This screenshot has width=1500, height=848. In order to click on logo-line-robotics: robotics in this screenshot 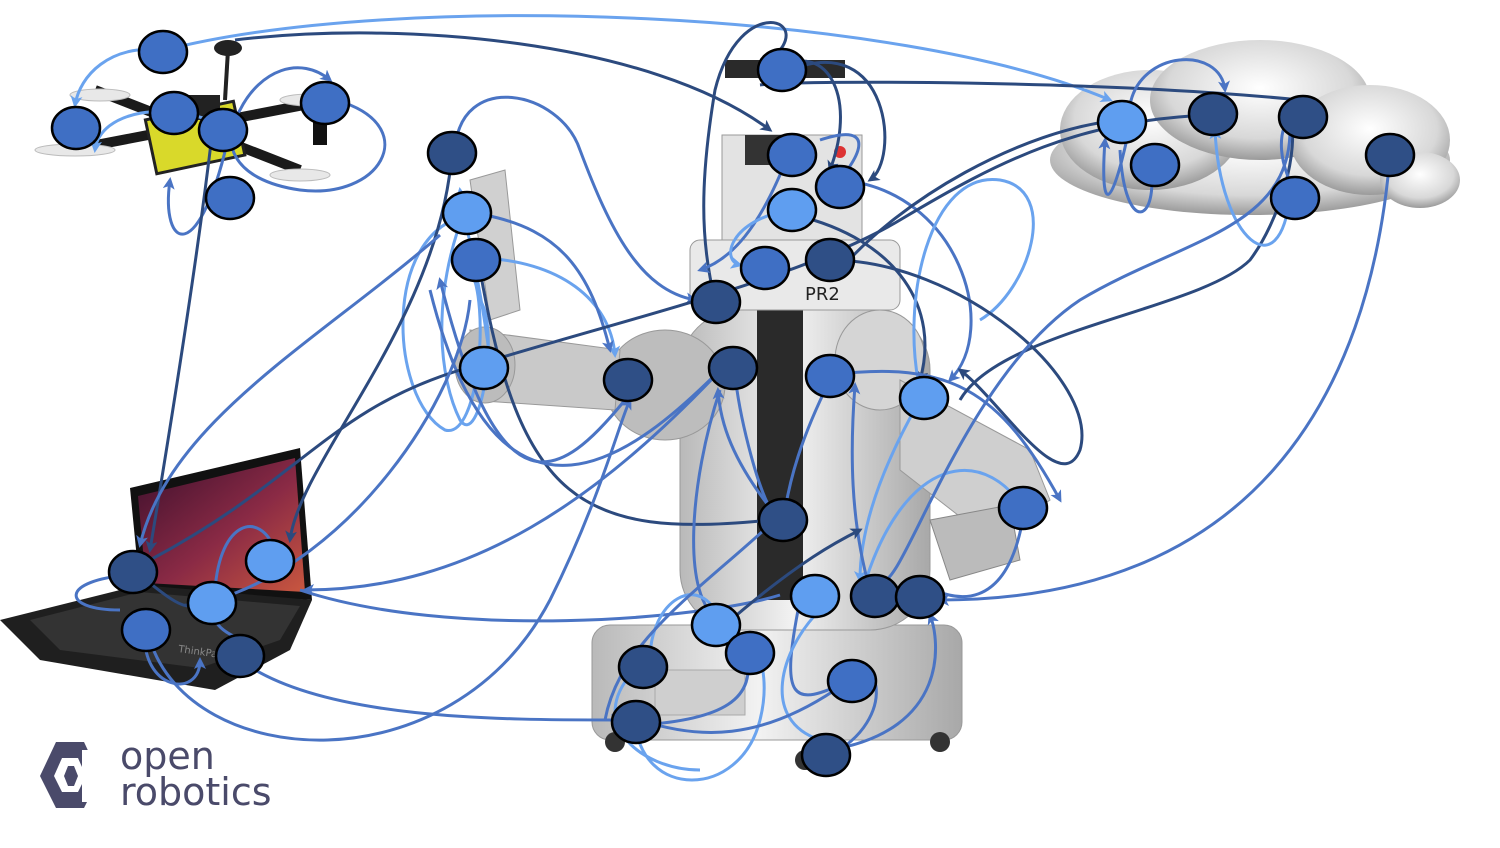, I will do `click(196, 792)`.